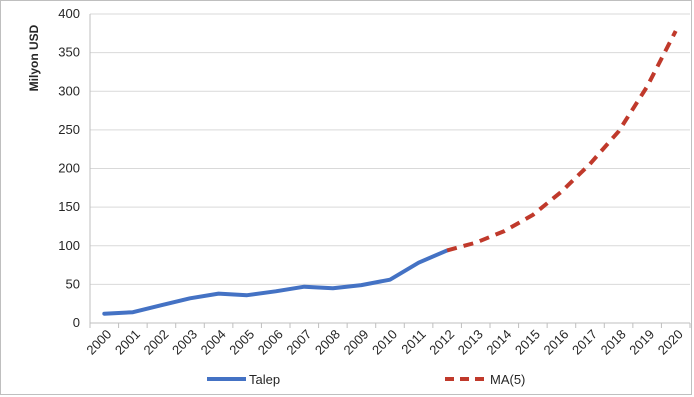 The width and height of the screenshot is (694, 397). Describe the element at coordinates (69, 13) in the screenshot. I see `y-tick-label: 400` at that location.